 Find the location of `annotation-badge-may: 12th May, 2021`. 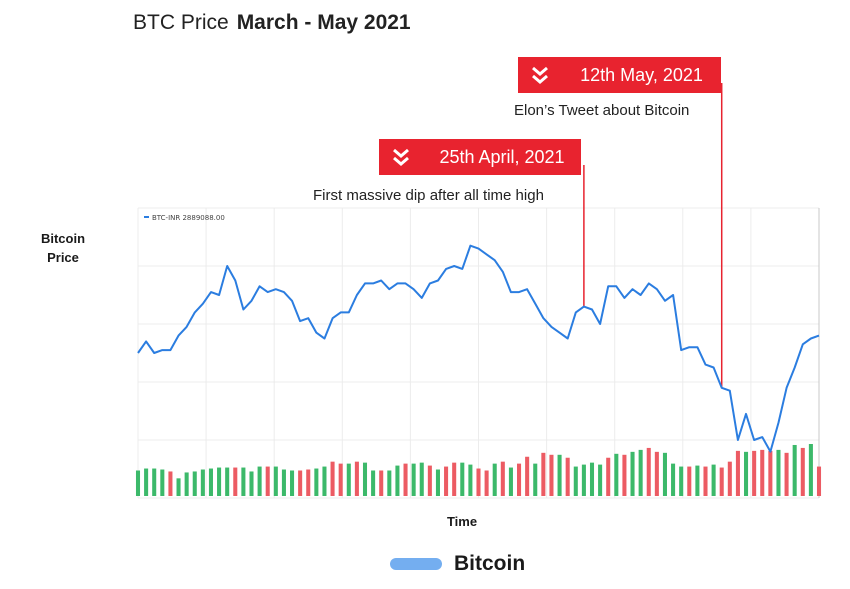

annotation-badge-may: 12th May, 2021 is located at coordinates (619, 75).